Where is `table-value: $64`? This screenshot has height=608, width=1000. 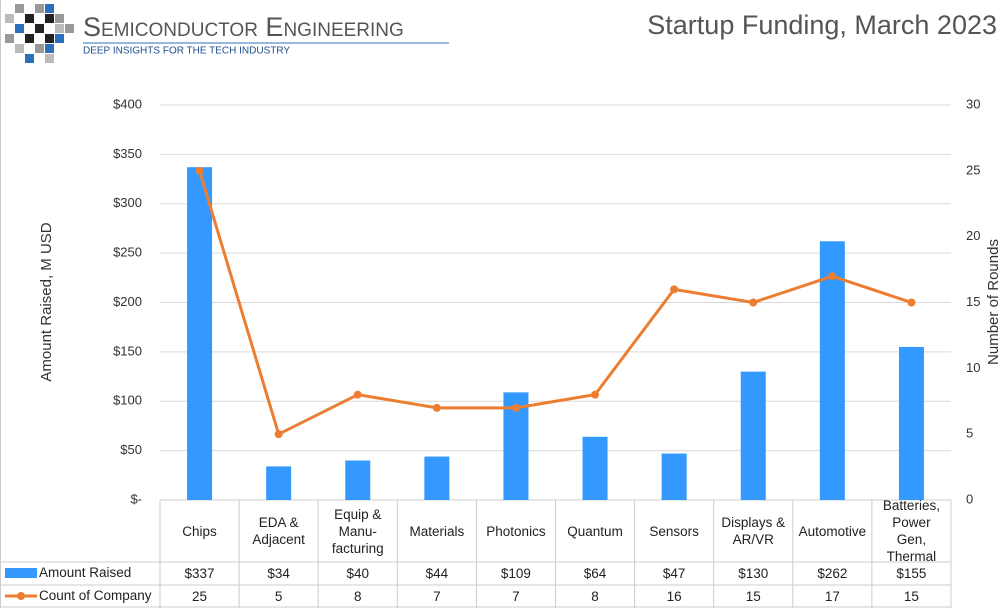 table-value: $64 is located at coordinates (595, 573).